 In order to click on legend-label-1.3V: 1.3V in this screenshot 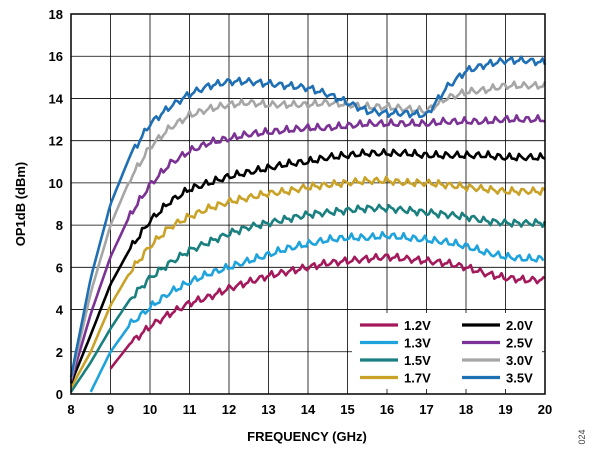, I will do `click(417, 343)`.